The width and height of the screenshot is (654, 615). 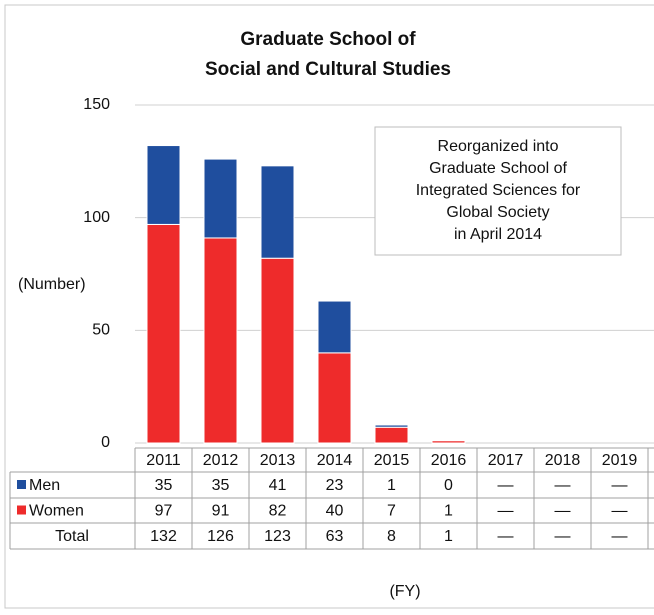 What do you see at coordinates (221, 511) in the screenshot?
I see `table-cell: 91` at bounding box center [221, 511].